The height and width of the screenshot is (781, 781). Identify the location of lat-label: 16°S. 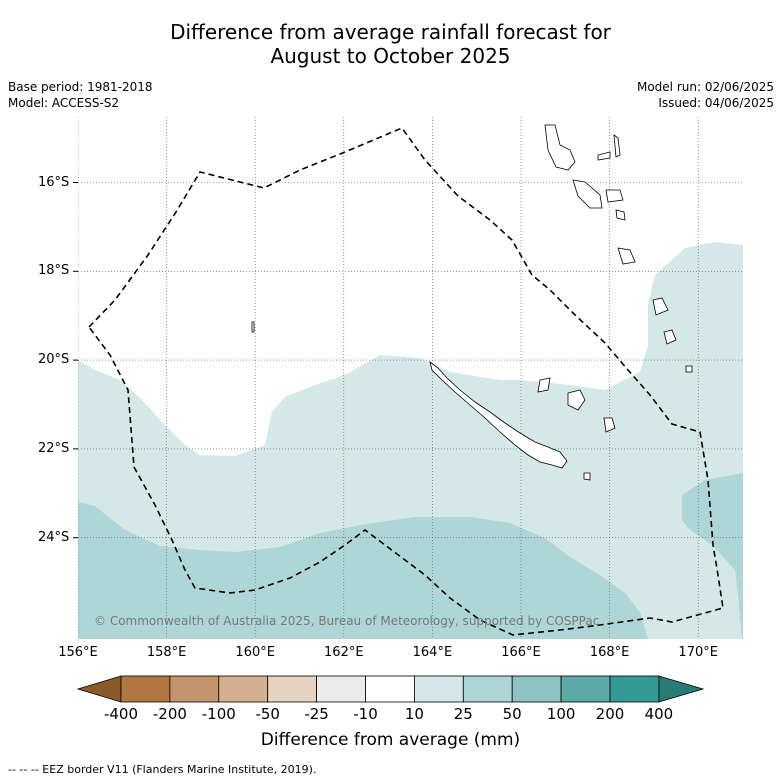
(54, 182).